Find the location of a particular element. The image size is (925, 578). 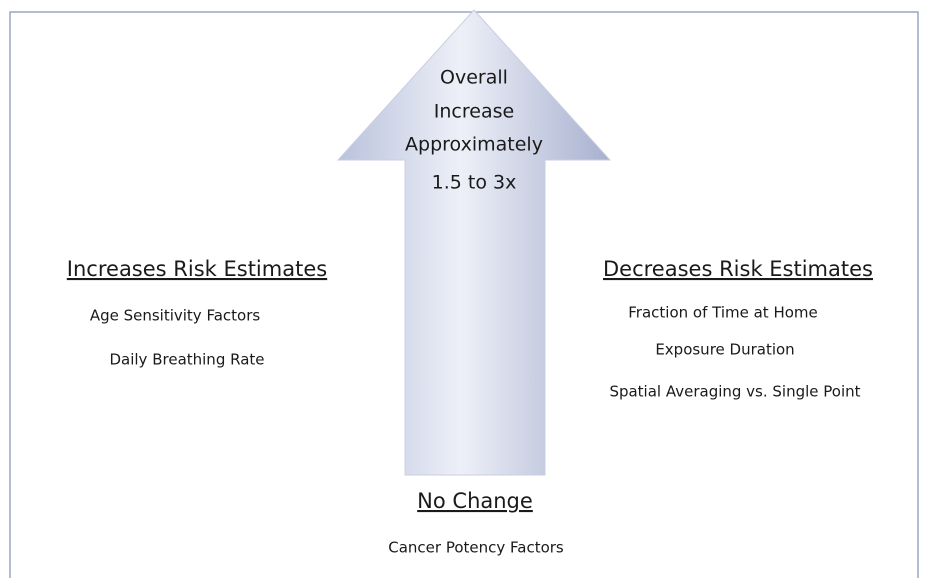

bottom-item: Cancer Potency Factors is located at coordinates (476, 548).